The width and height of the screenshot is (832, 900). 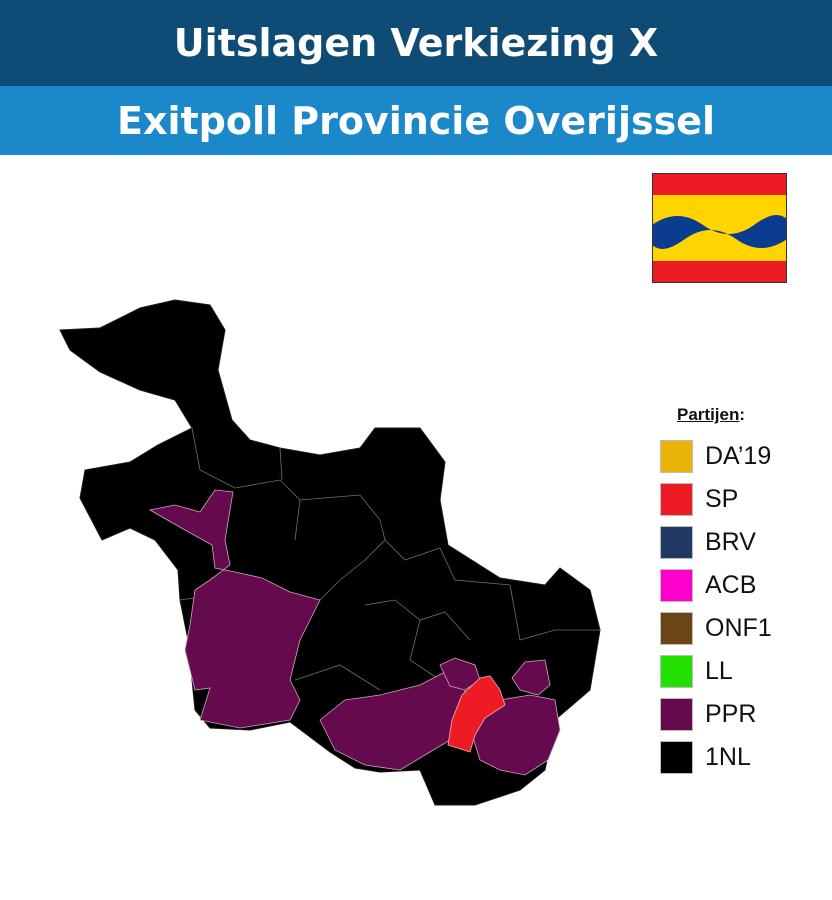 I want to click on header-title-bar: Uitslagen Verkiezing X, so click(x=416, y=43).